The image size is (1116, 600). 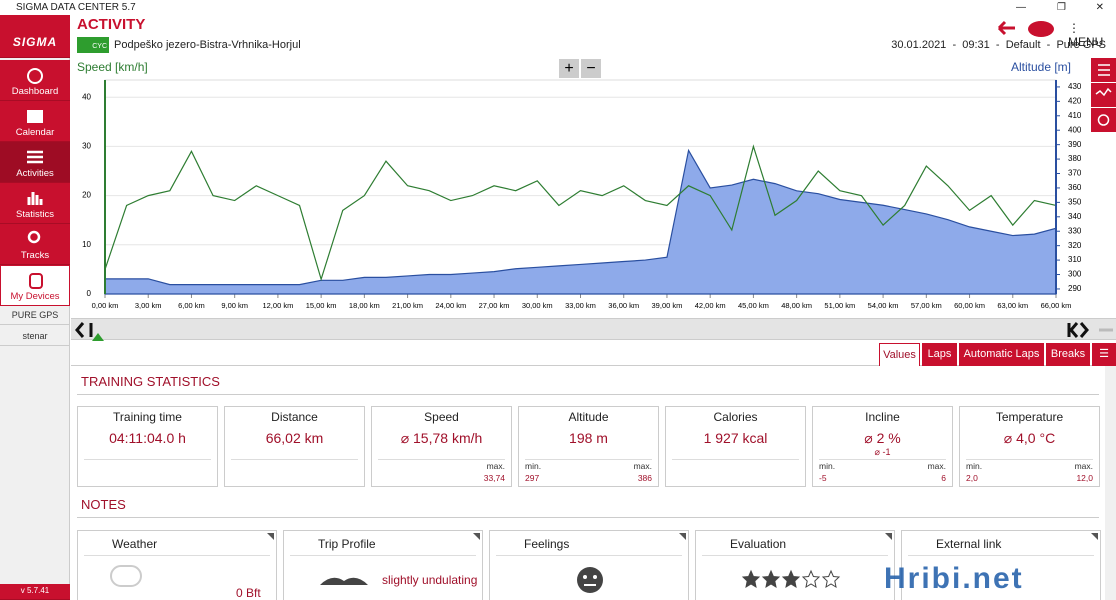 I want to click on x-tick-label: 39,00 km, so click(x=667, y=305).